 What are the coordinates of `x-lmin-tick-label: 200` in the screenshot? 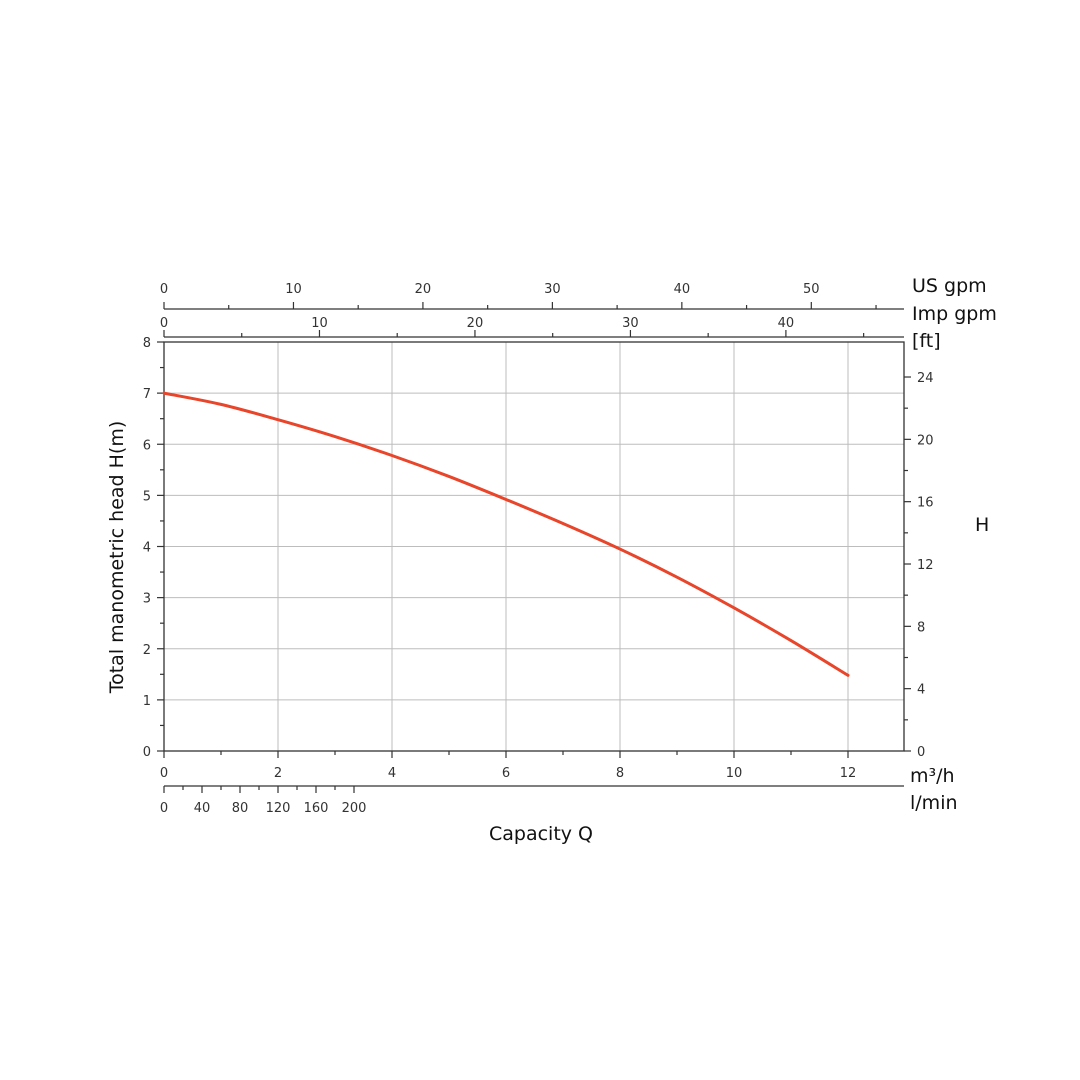 It's located at (354, 808).